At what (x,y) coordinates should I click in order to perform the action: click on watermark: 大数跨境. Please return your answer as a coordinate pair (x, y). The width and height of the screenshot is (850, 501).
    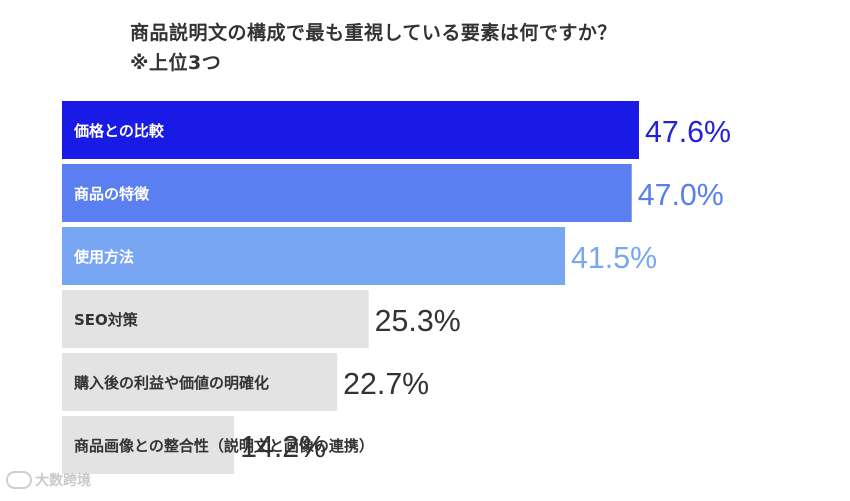
    Looking at the image, I should click on (48, 480).